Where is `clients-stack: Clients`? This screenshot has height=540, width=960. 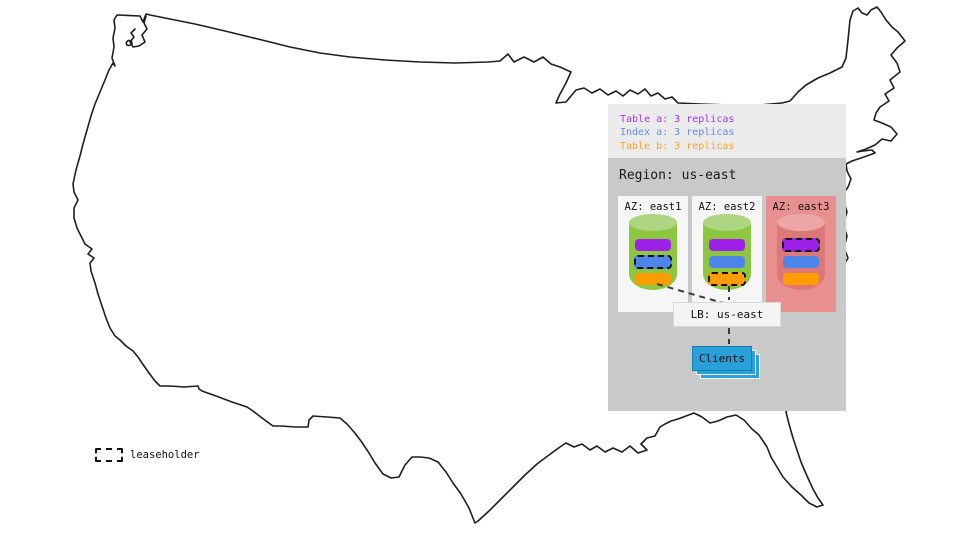 clients-stack: Clients is located at coordinates (726, 362).